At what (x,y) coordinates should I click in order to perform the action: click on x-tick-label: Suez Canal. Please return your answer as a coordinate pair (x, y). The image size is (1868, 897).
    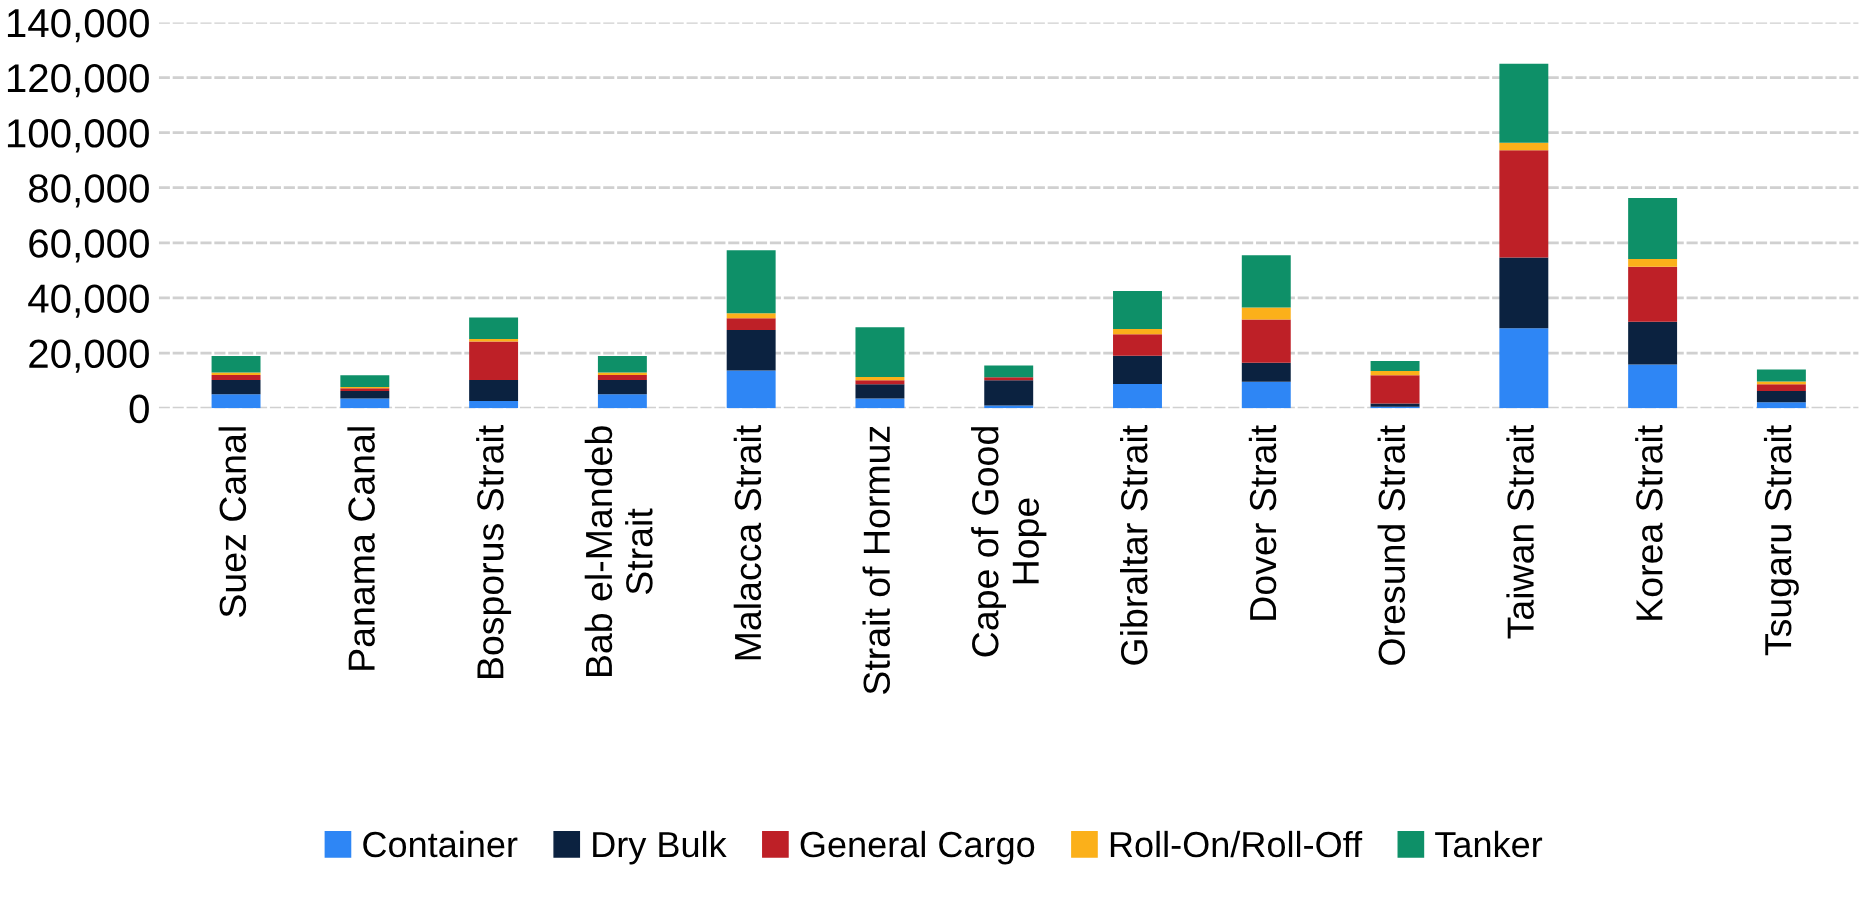
    Looking at the image, I should click on (232, 522).